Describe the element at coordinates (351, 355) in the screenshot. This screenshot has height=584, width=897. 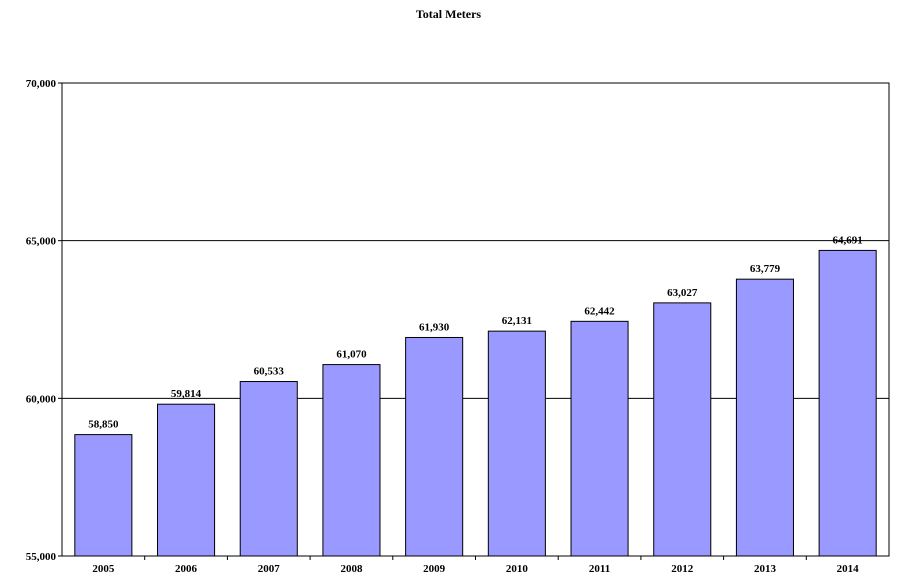
I see `data-label-2008: 61,070` at that location.